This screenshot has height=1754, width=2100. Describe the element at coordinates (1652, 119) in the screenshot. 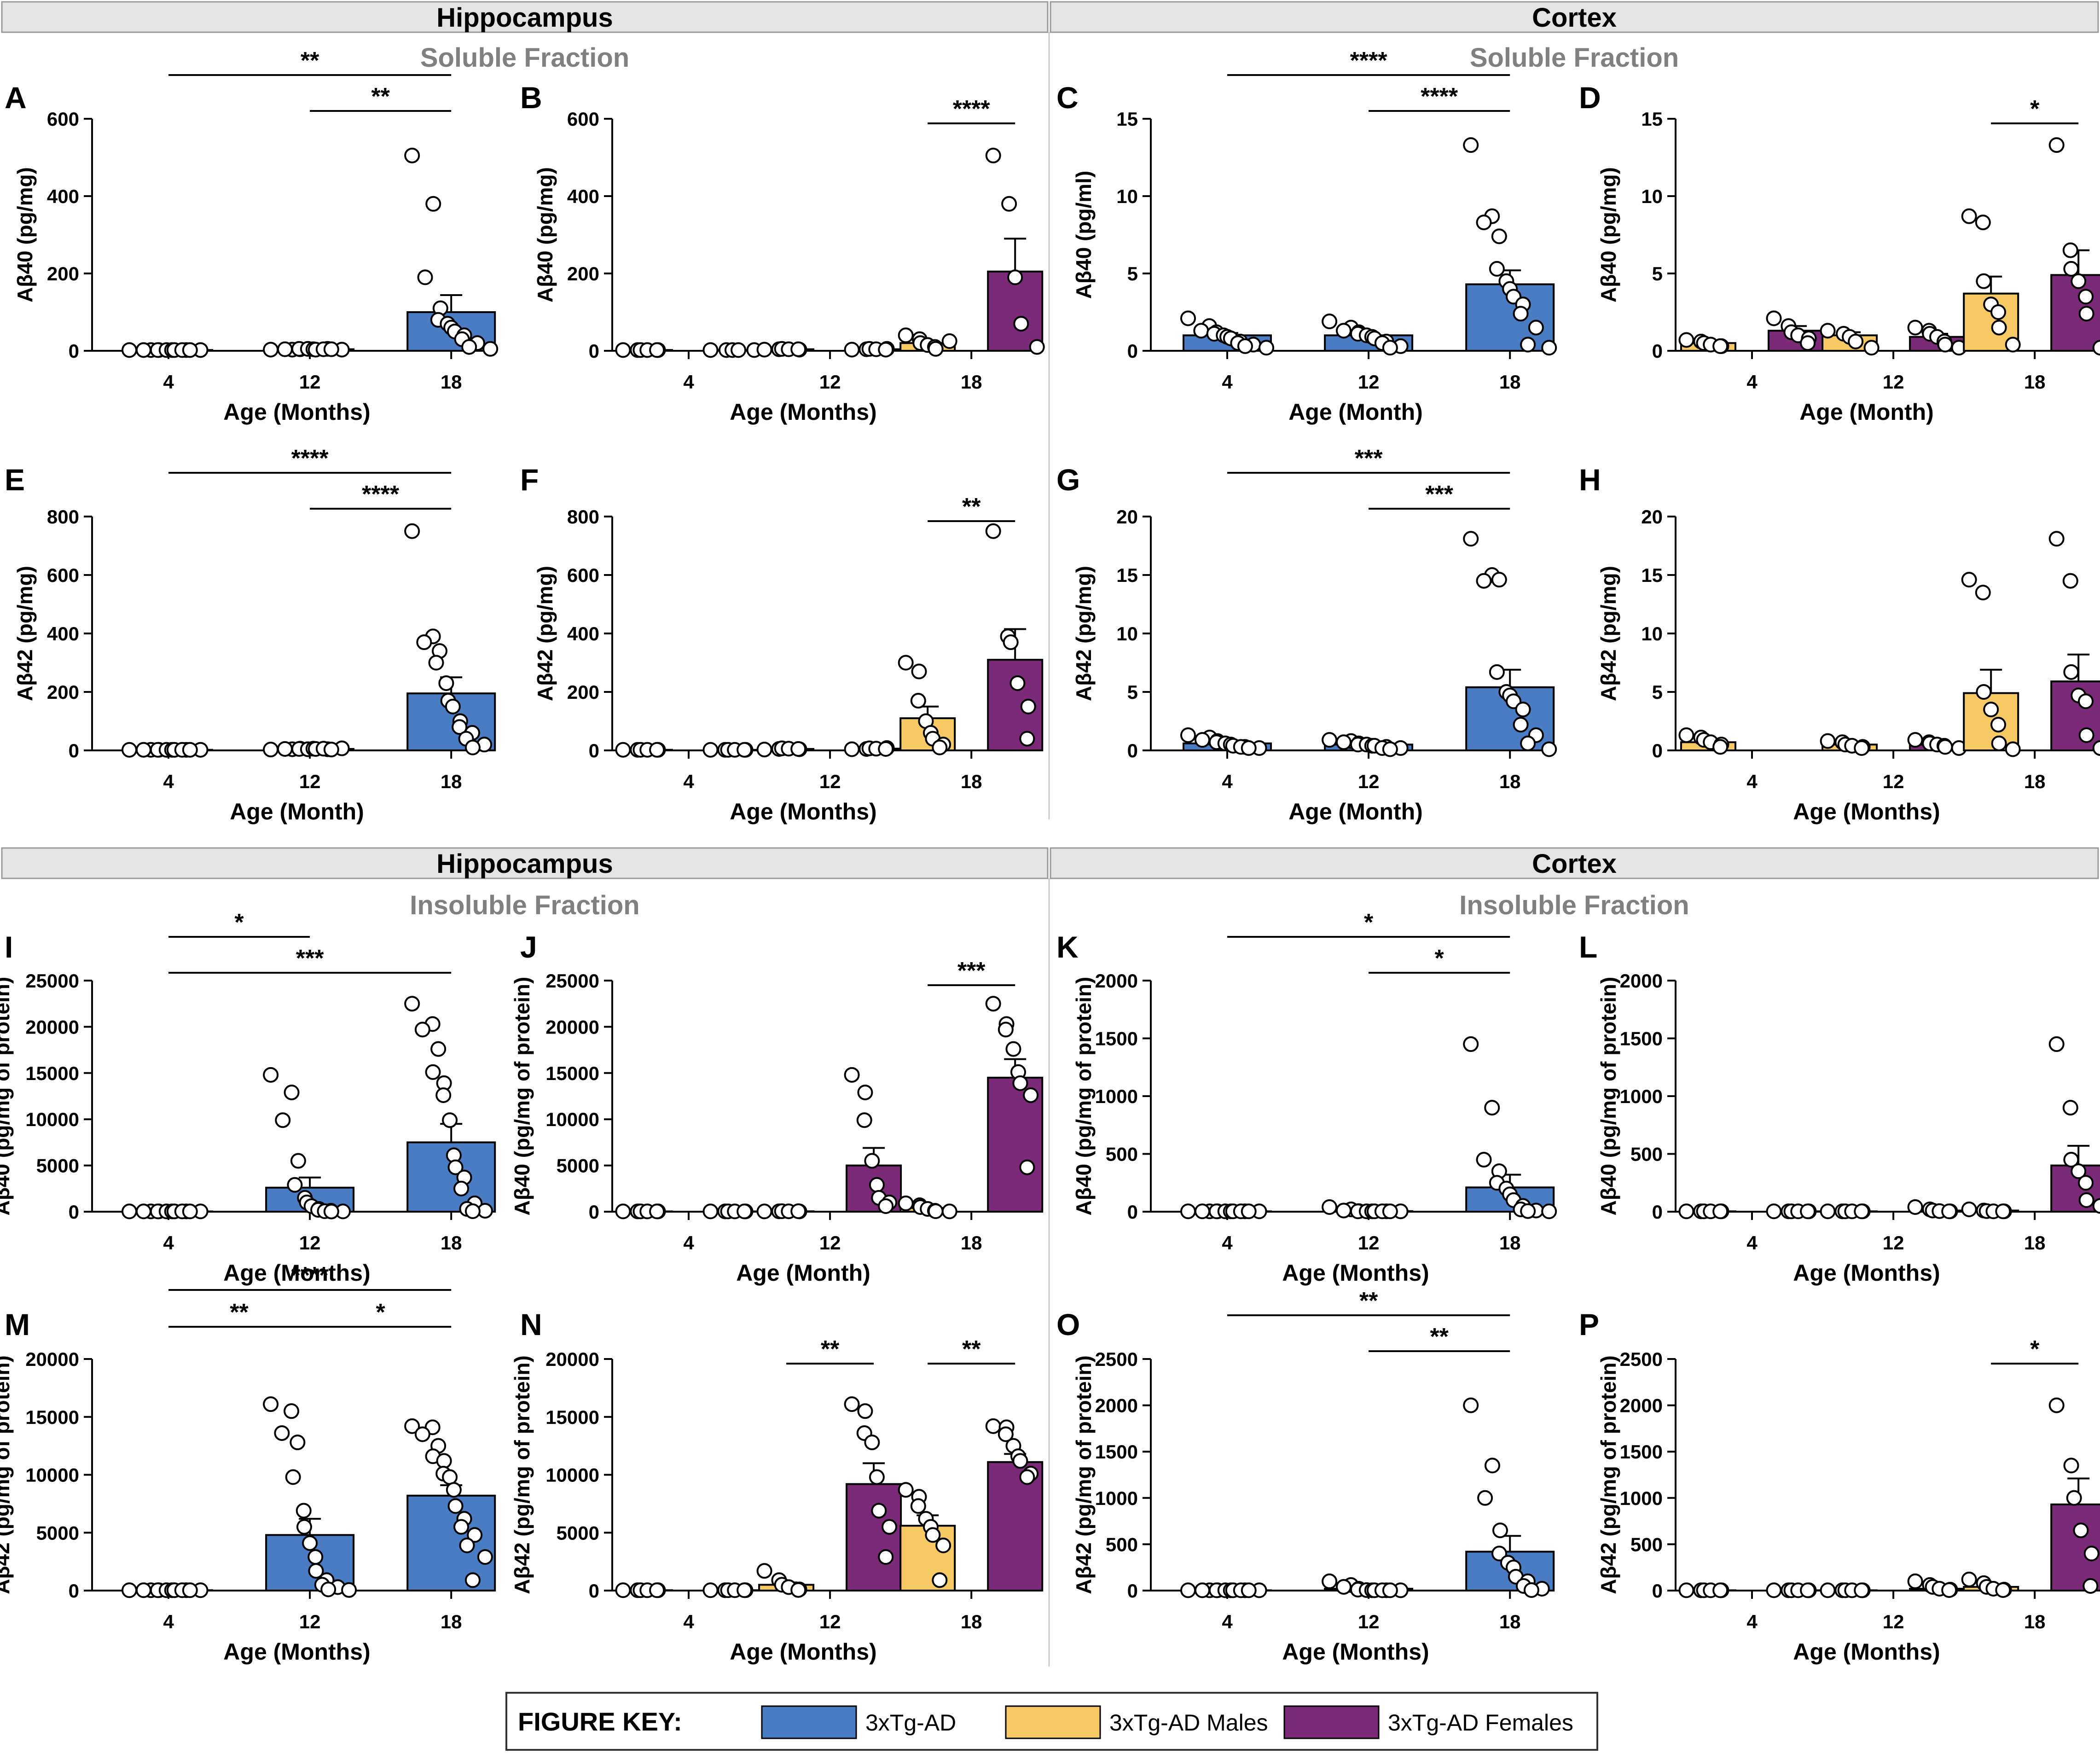

I see `y-tick-label: 15` at that location.